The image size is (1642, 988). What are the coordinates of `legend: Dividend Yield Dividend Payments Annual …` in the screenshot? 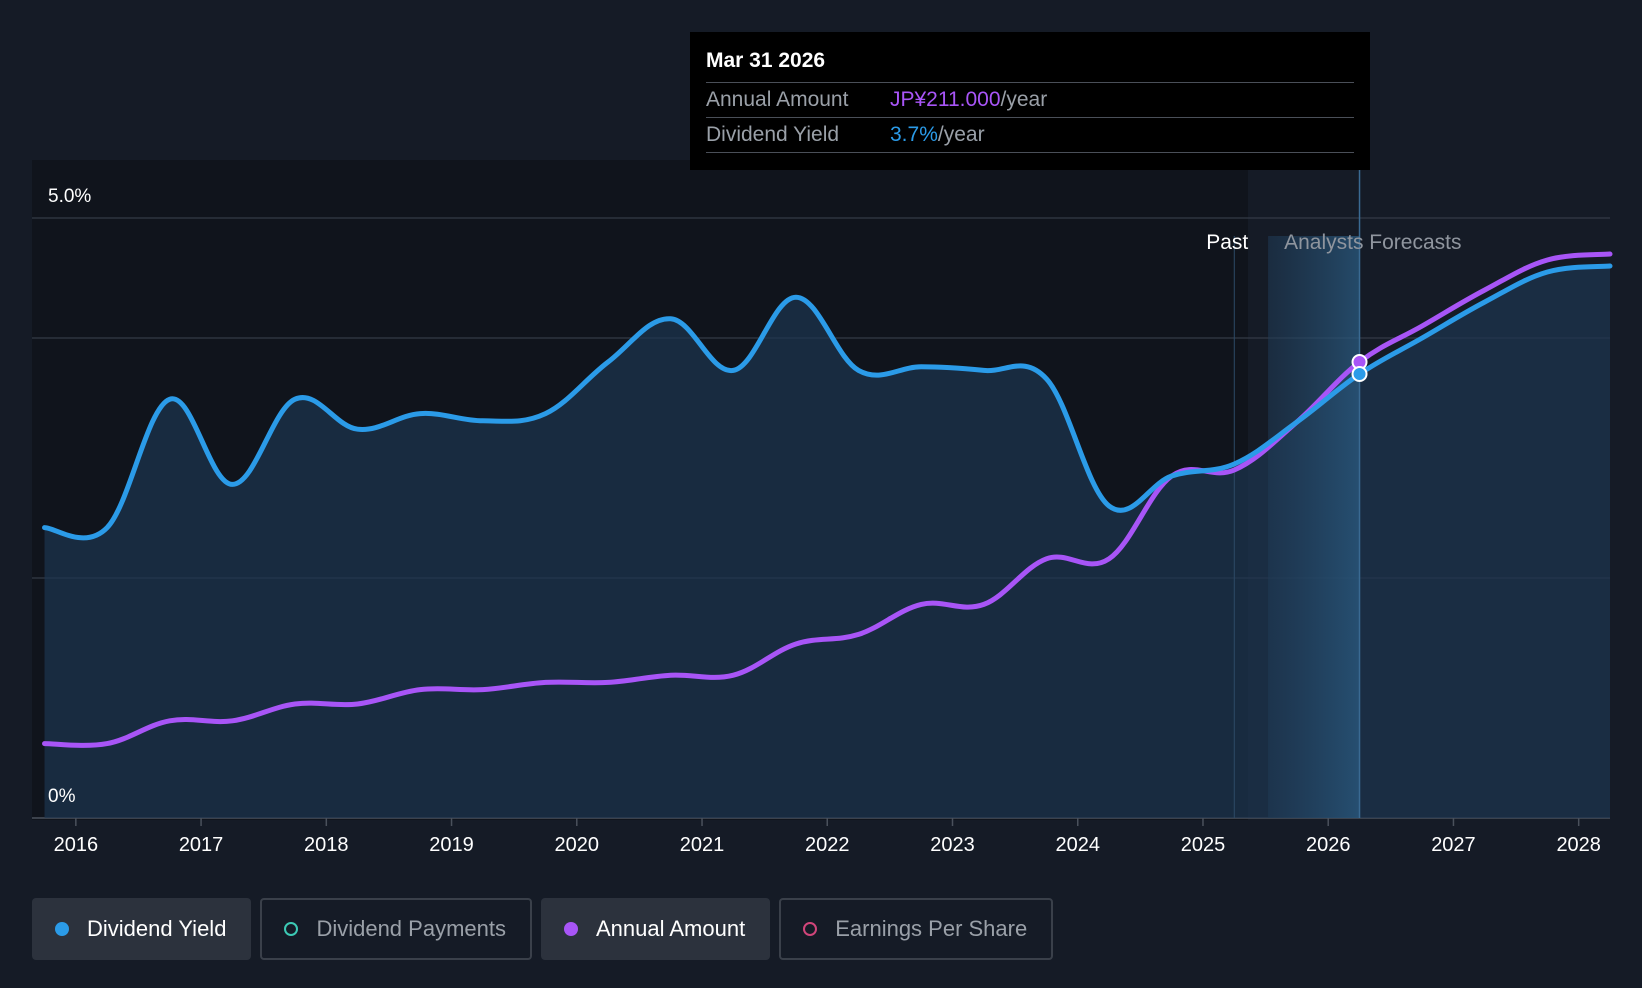 It's located at (543, 929).